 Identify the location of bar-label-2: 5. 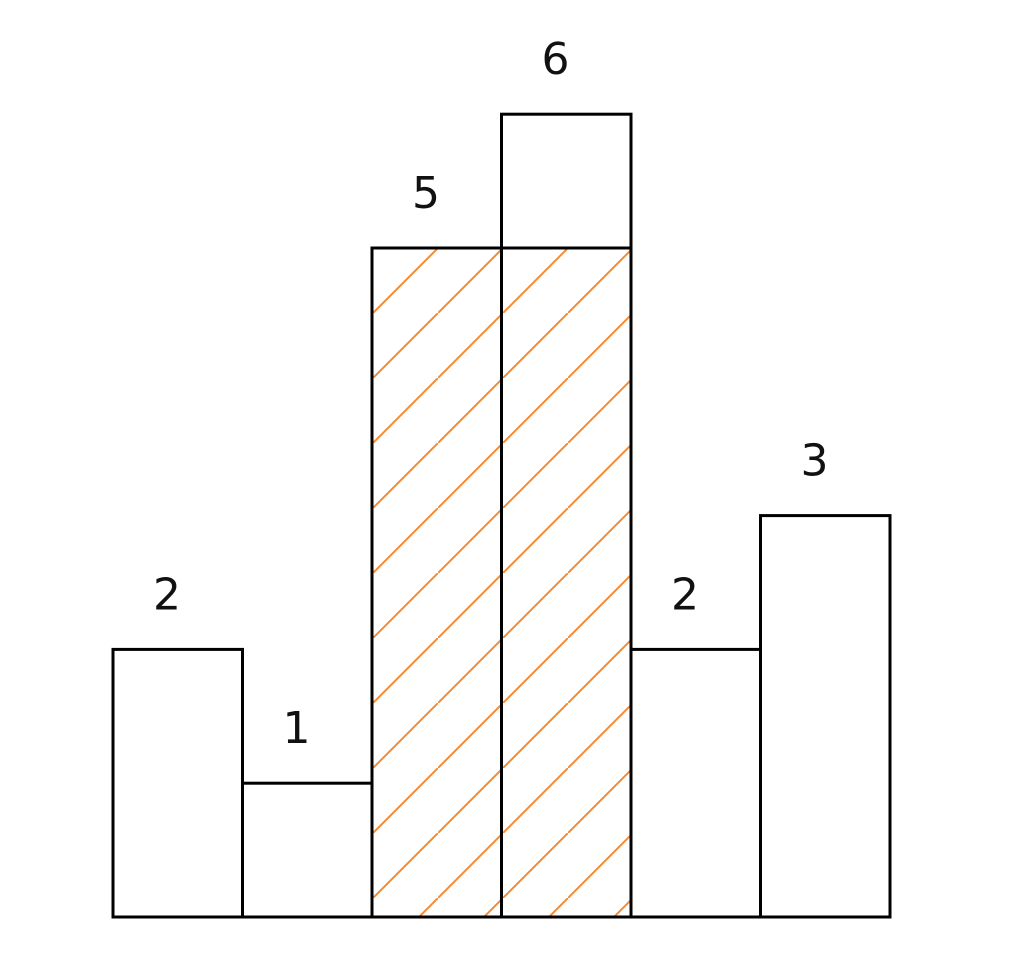
(426, 193).